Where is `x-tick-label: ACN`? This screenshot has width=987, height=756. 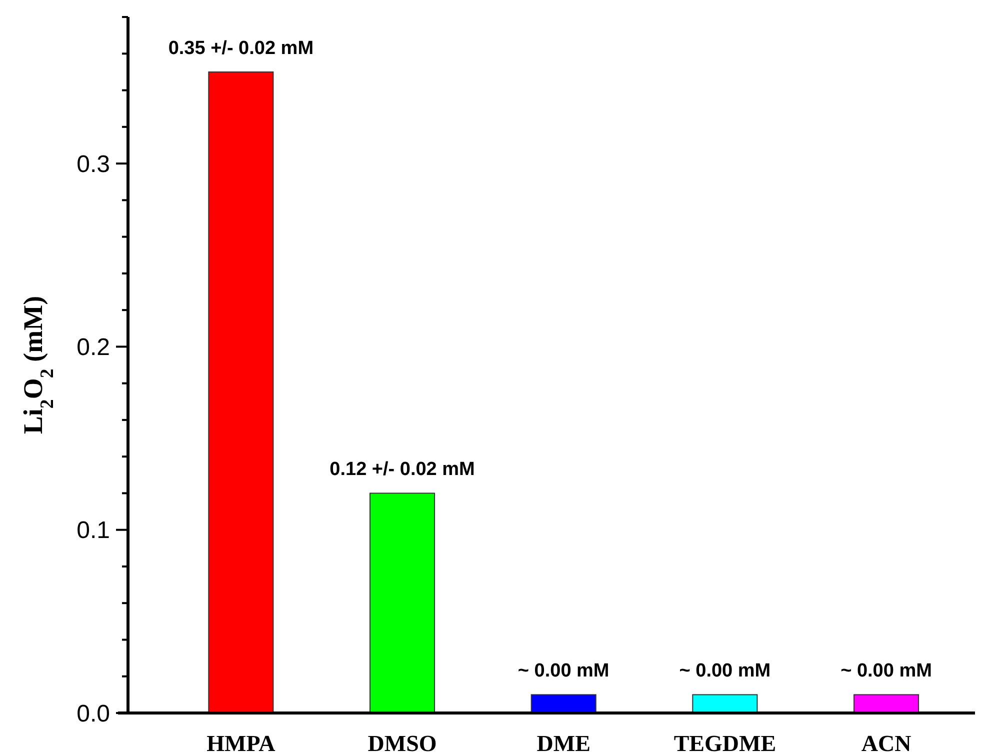
x-tick-label: ACN is located at coordinates (886, 743).